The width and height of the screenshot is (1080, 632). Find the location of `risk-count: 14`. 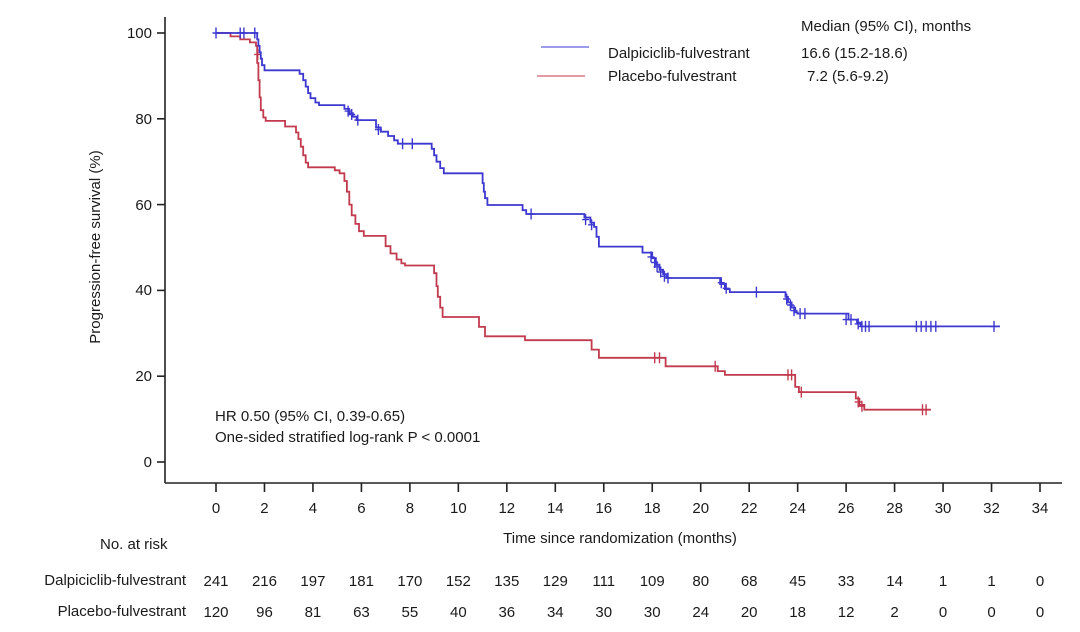

risk-count: 14 is located at coordinates (894, 581).